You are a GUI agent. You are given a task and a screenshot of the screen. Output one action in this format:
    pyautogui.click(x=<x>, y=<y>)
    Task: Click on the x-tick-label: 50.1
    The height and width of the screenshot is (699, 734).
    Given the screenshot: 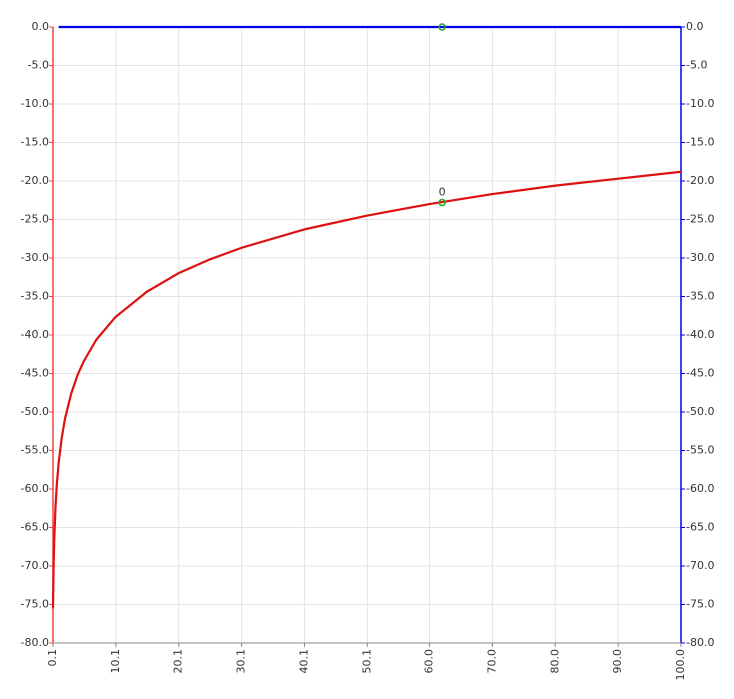 What is the action you would take?
    pyautogui.click(x=366, y=661)
    